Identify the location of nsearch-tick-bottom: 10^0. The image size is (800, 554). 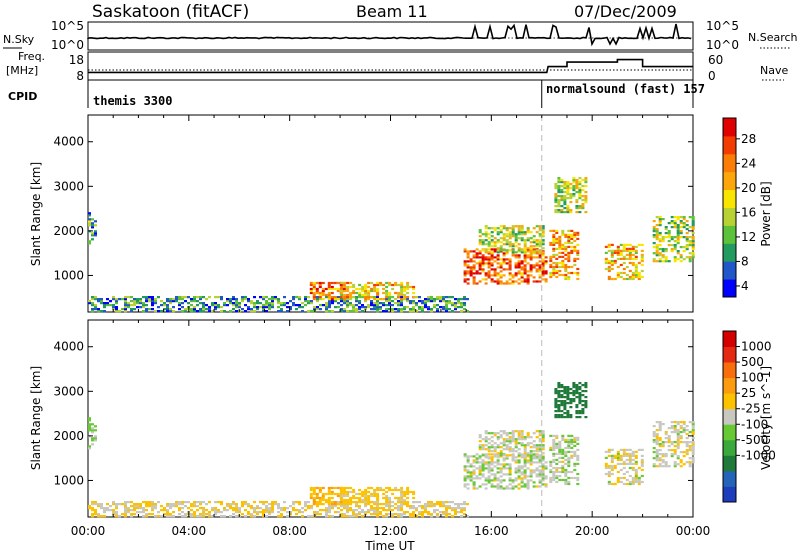
(722, 45).